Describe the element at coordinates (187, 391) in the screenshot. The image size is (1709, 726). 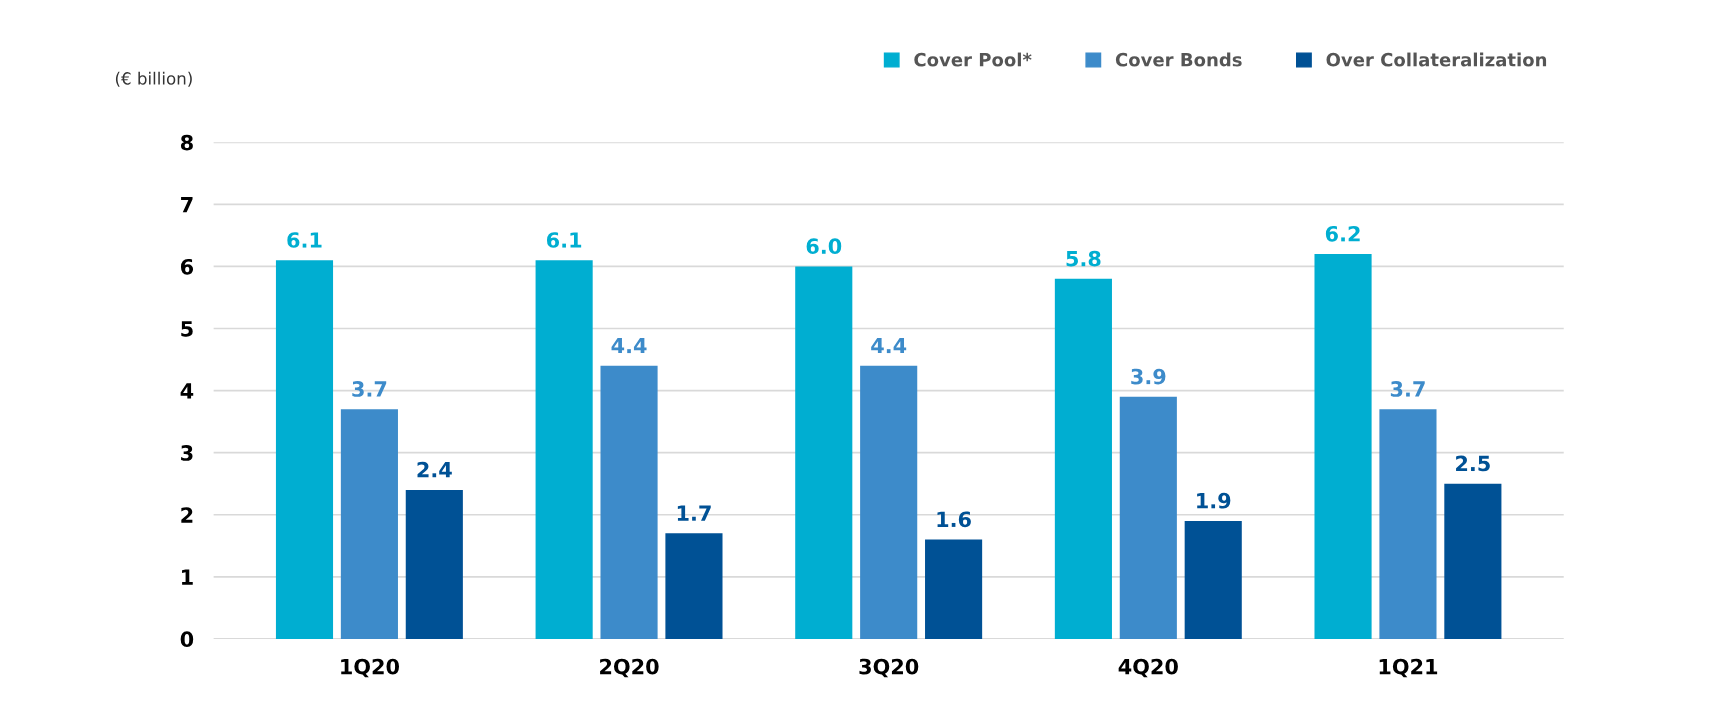
I see `y-tick-label: 4` at that location.